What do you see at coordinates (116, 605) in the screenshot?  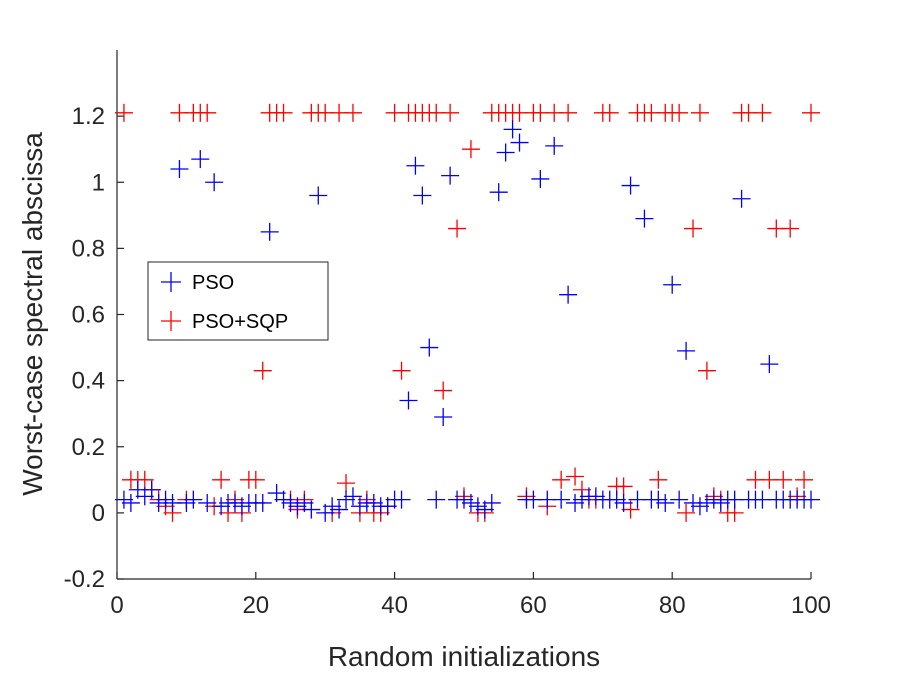 I see `x-tick-label: 0` at bounding box center [116, 605].